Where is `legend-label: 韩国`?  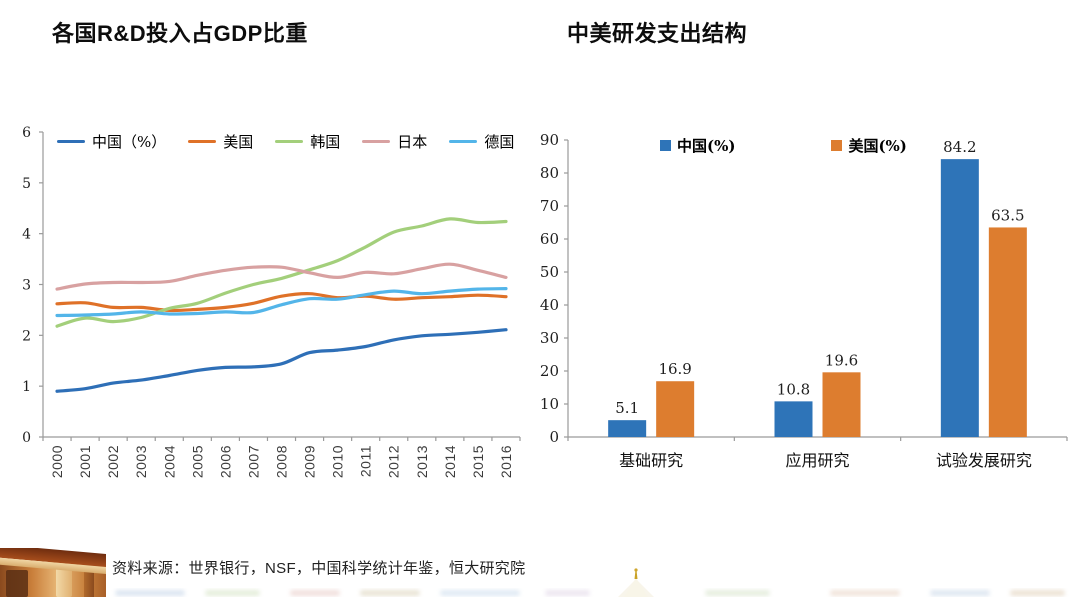
legend-label: 韩国 is located at coordinates (325, 142).